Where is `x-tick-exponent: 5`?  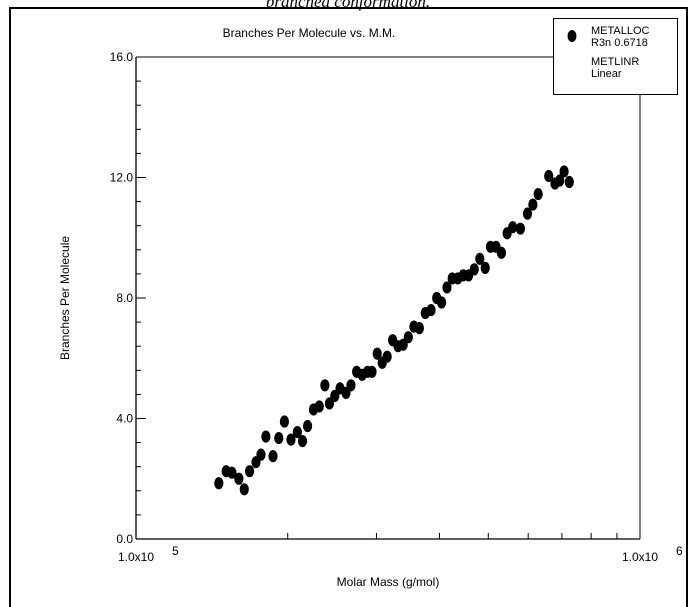 x-tick-exponent: 5 is located at coordinates (175, 551).